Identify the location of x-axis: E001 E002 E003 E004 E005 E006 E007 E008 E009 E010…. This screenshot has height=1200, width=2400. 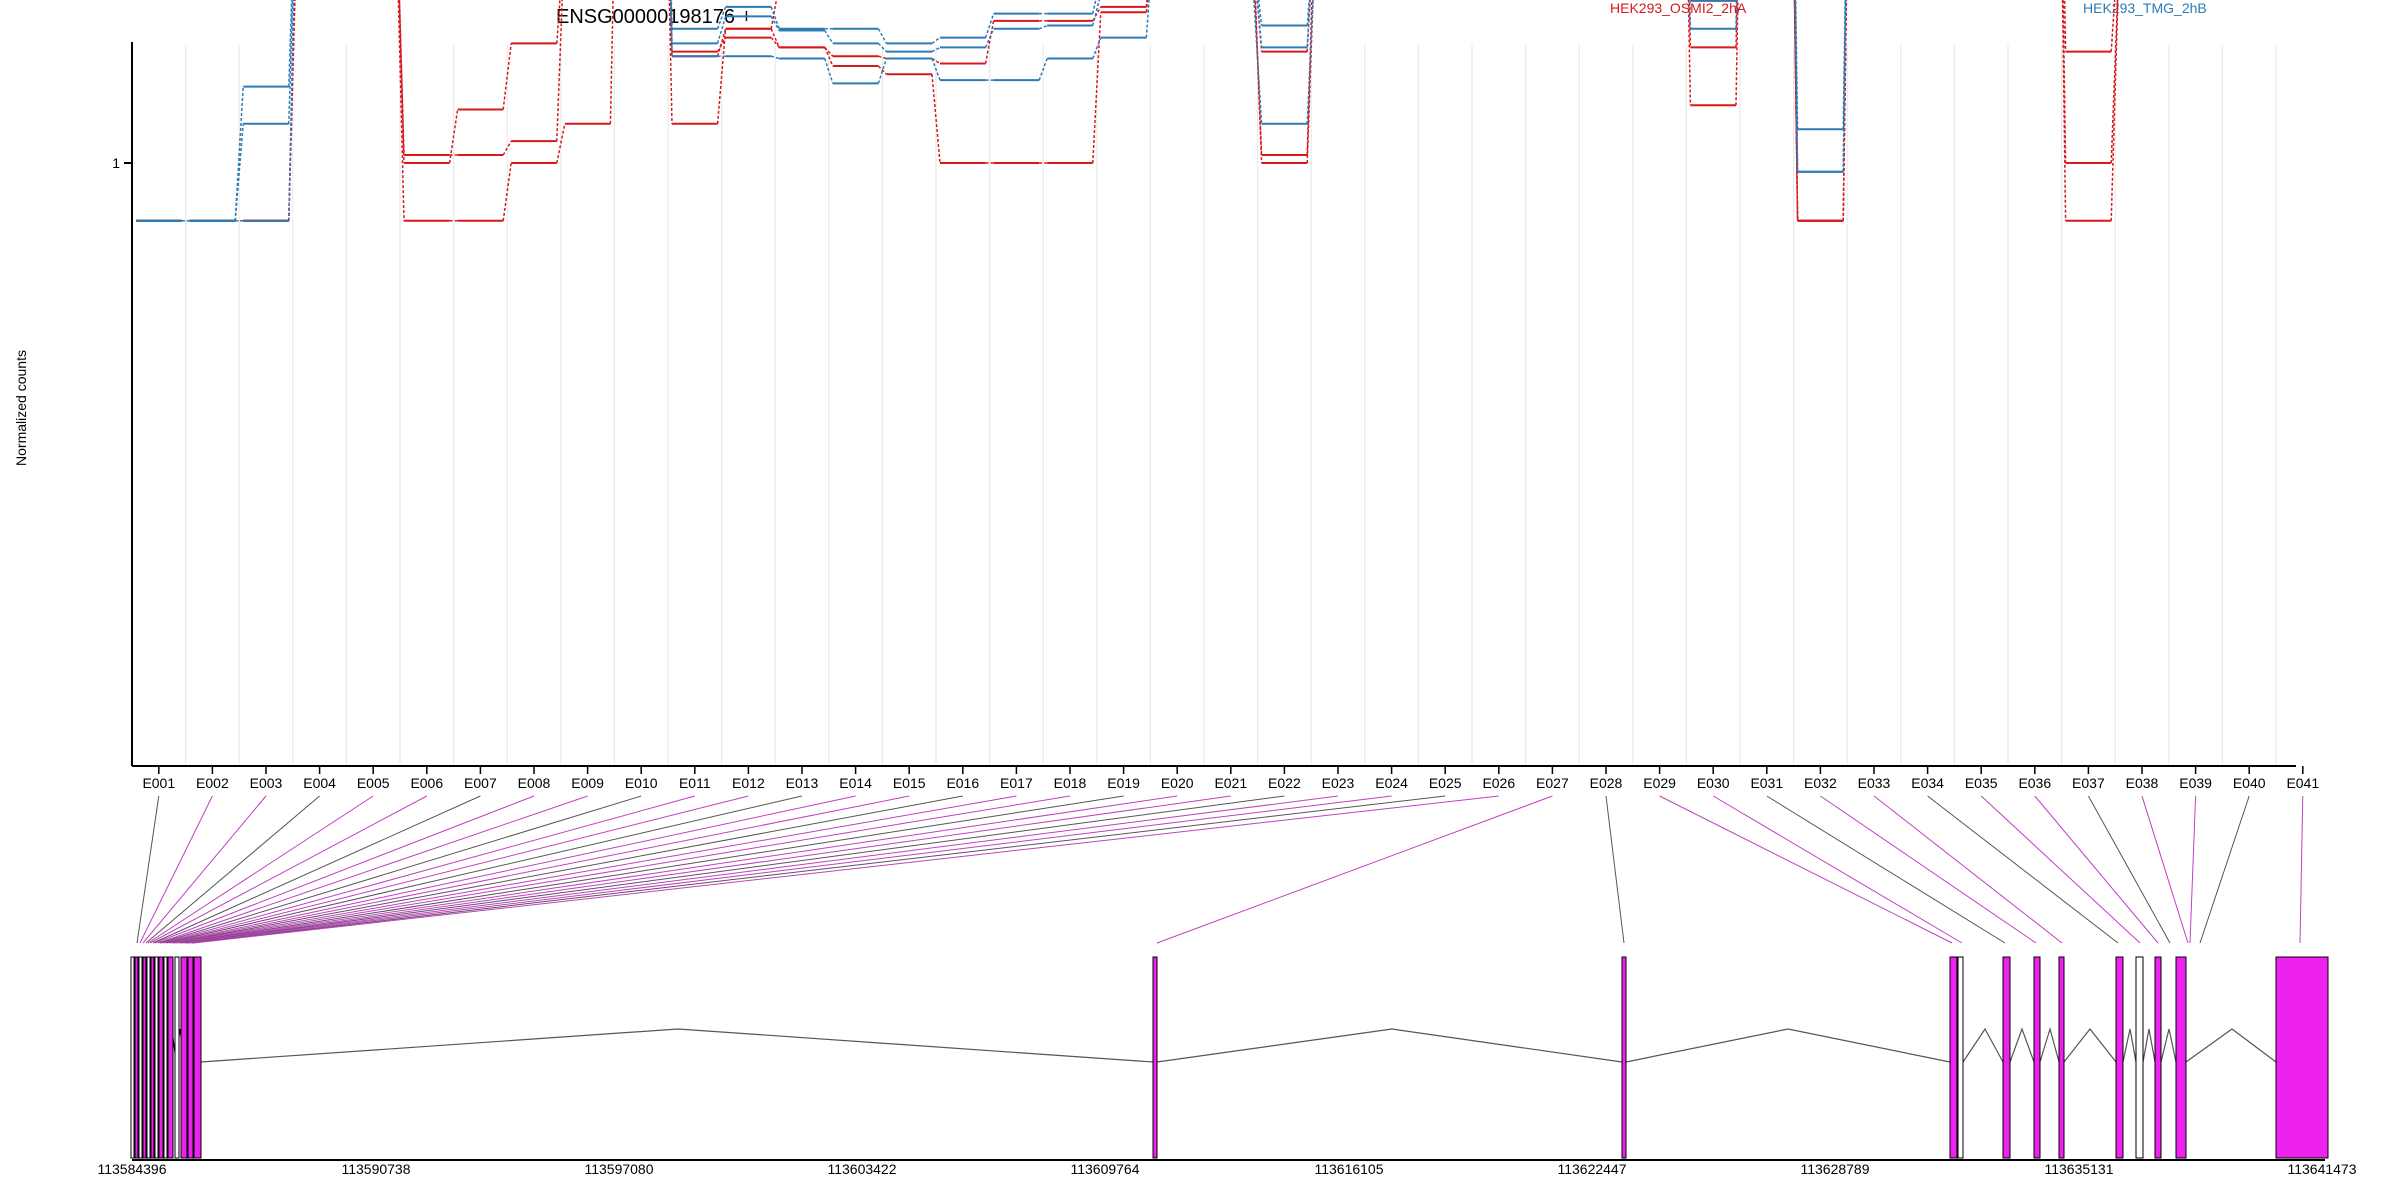
(1225, 778).